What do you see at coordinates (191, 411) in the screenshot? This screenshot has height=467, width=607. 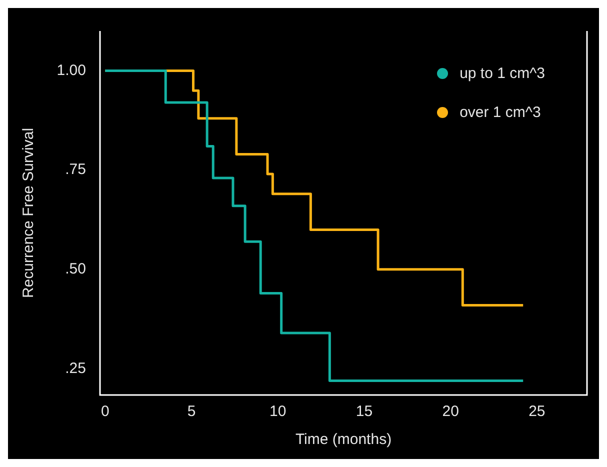 I see `x-tick-label: 5` at bounding box center [191, 411].